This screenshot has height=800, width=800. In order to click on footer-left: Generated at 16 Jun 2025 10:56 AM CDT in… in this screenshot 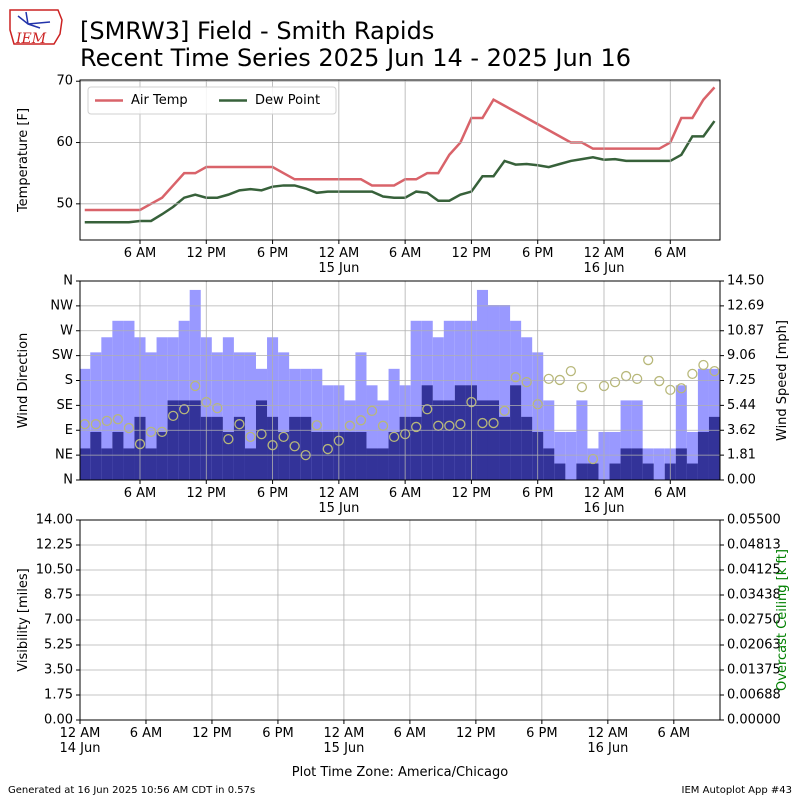, I will do `click(131, 790)`.